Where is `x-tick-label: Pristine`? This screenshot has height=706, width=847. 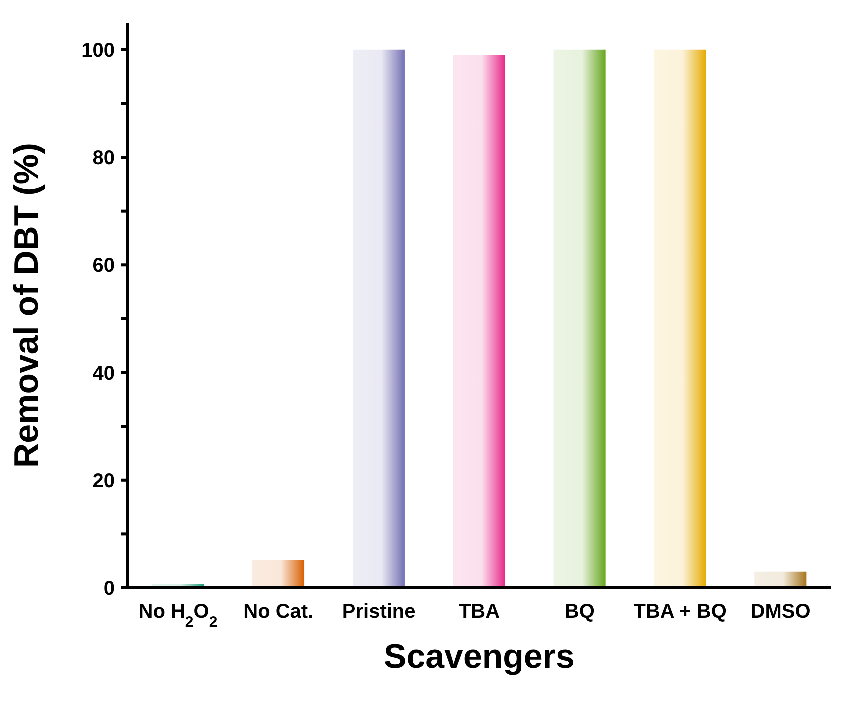 x-tick-label: Pristine is located at coordinates (379, 612).